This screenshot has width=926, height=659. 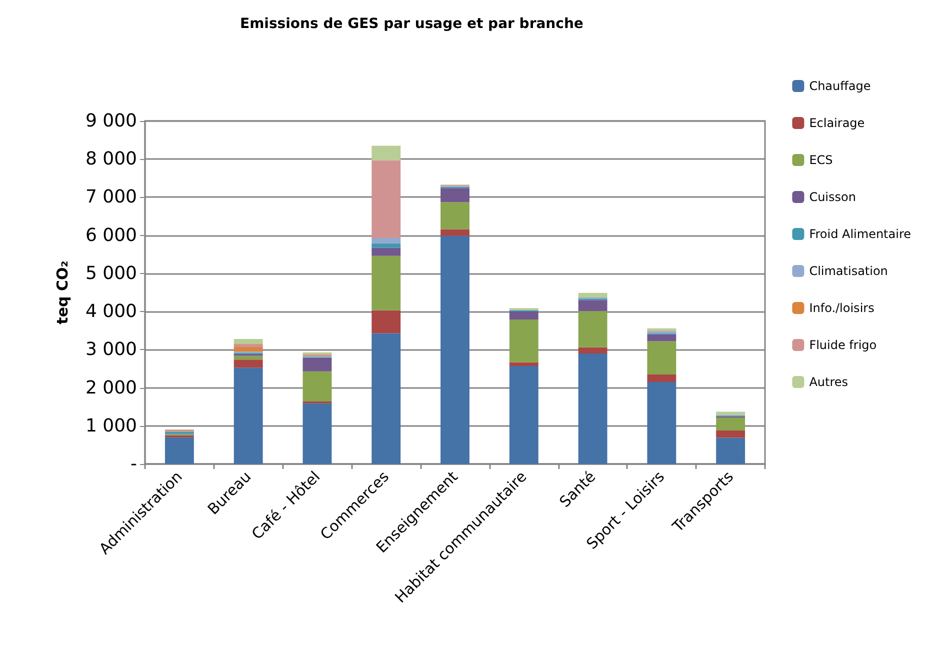 What do you see at coordinates (111, 235) in the screenshot?
I see `y-tick-label: 6 000` at bounding box center [111, 235].